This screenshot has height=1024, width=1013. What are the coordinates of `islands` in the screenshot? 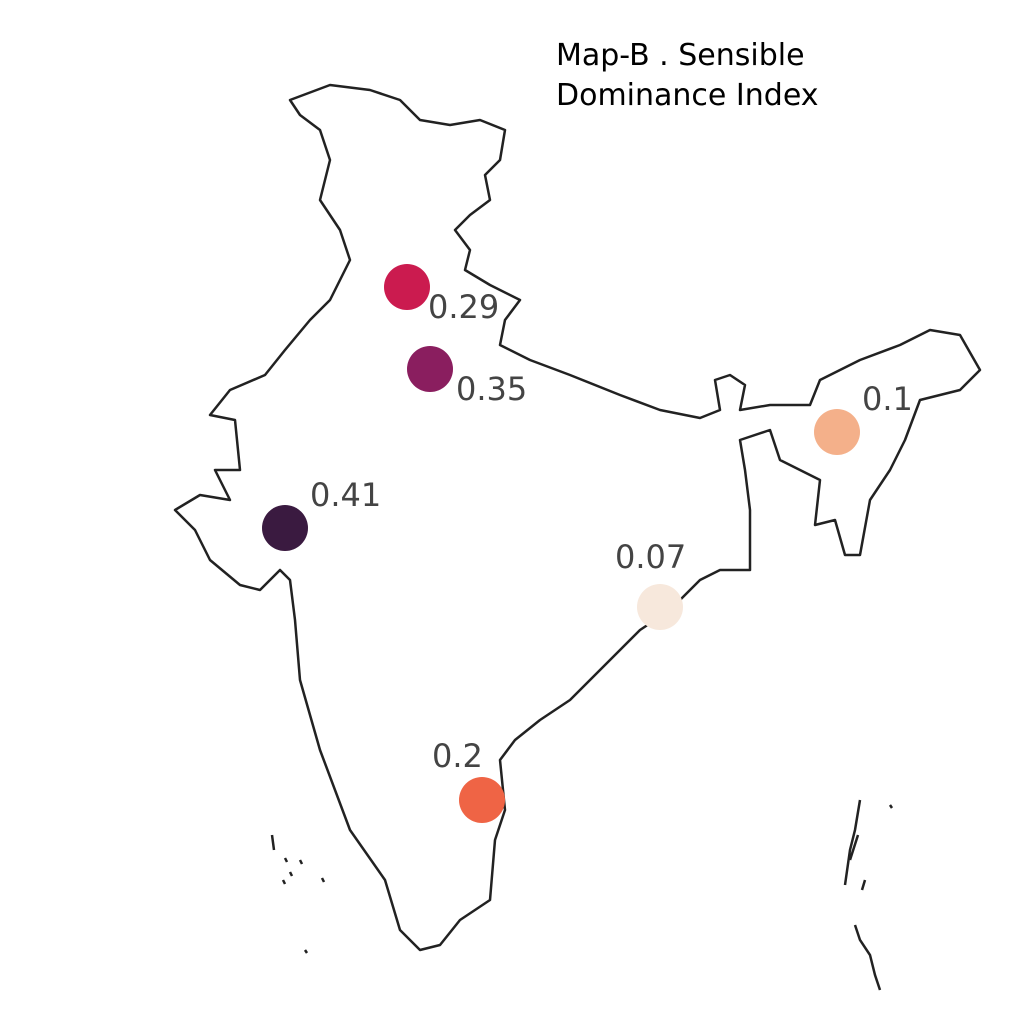 It's located at (582, 895).